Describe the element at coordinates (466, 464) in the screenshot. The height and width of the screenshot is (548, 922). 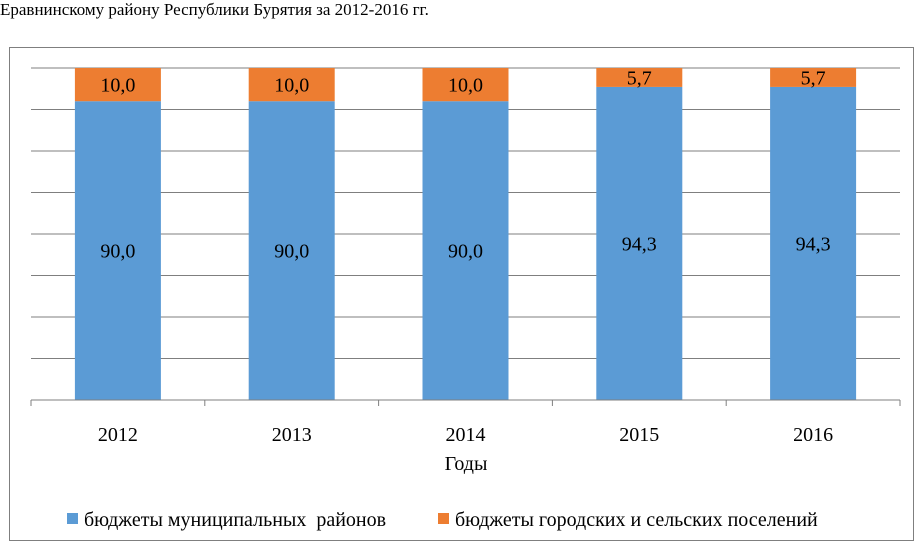
I see `x-axis-title: Годы` at that location.